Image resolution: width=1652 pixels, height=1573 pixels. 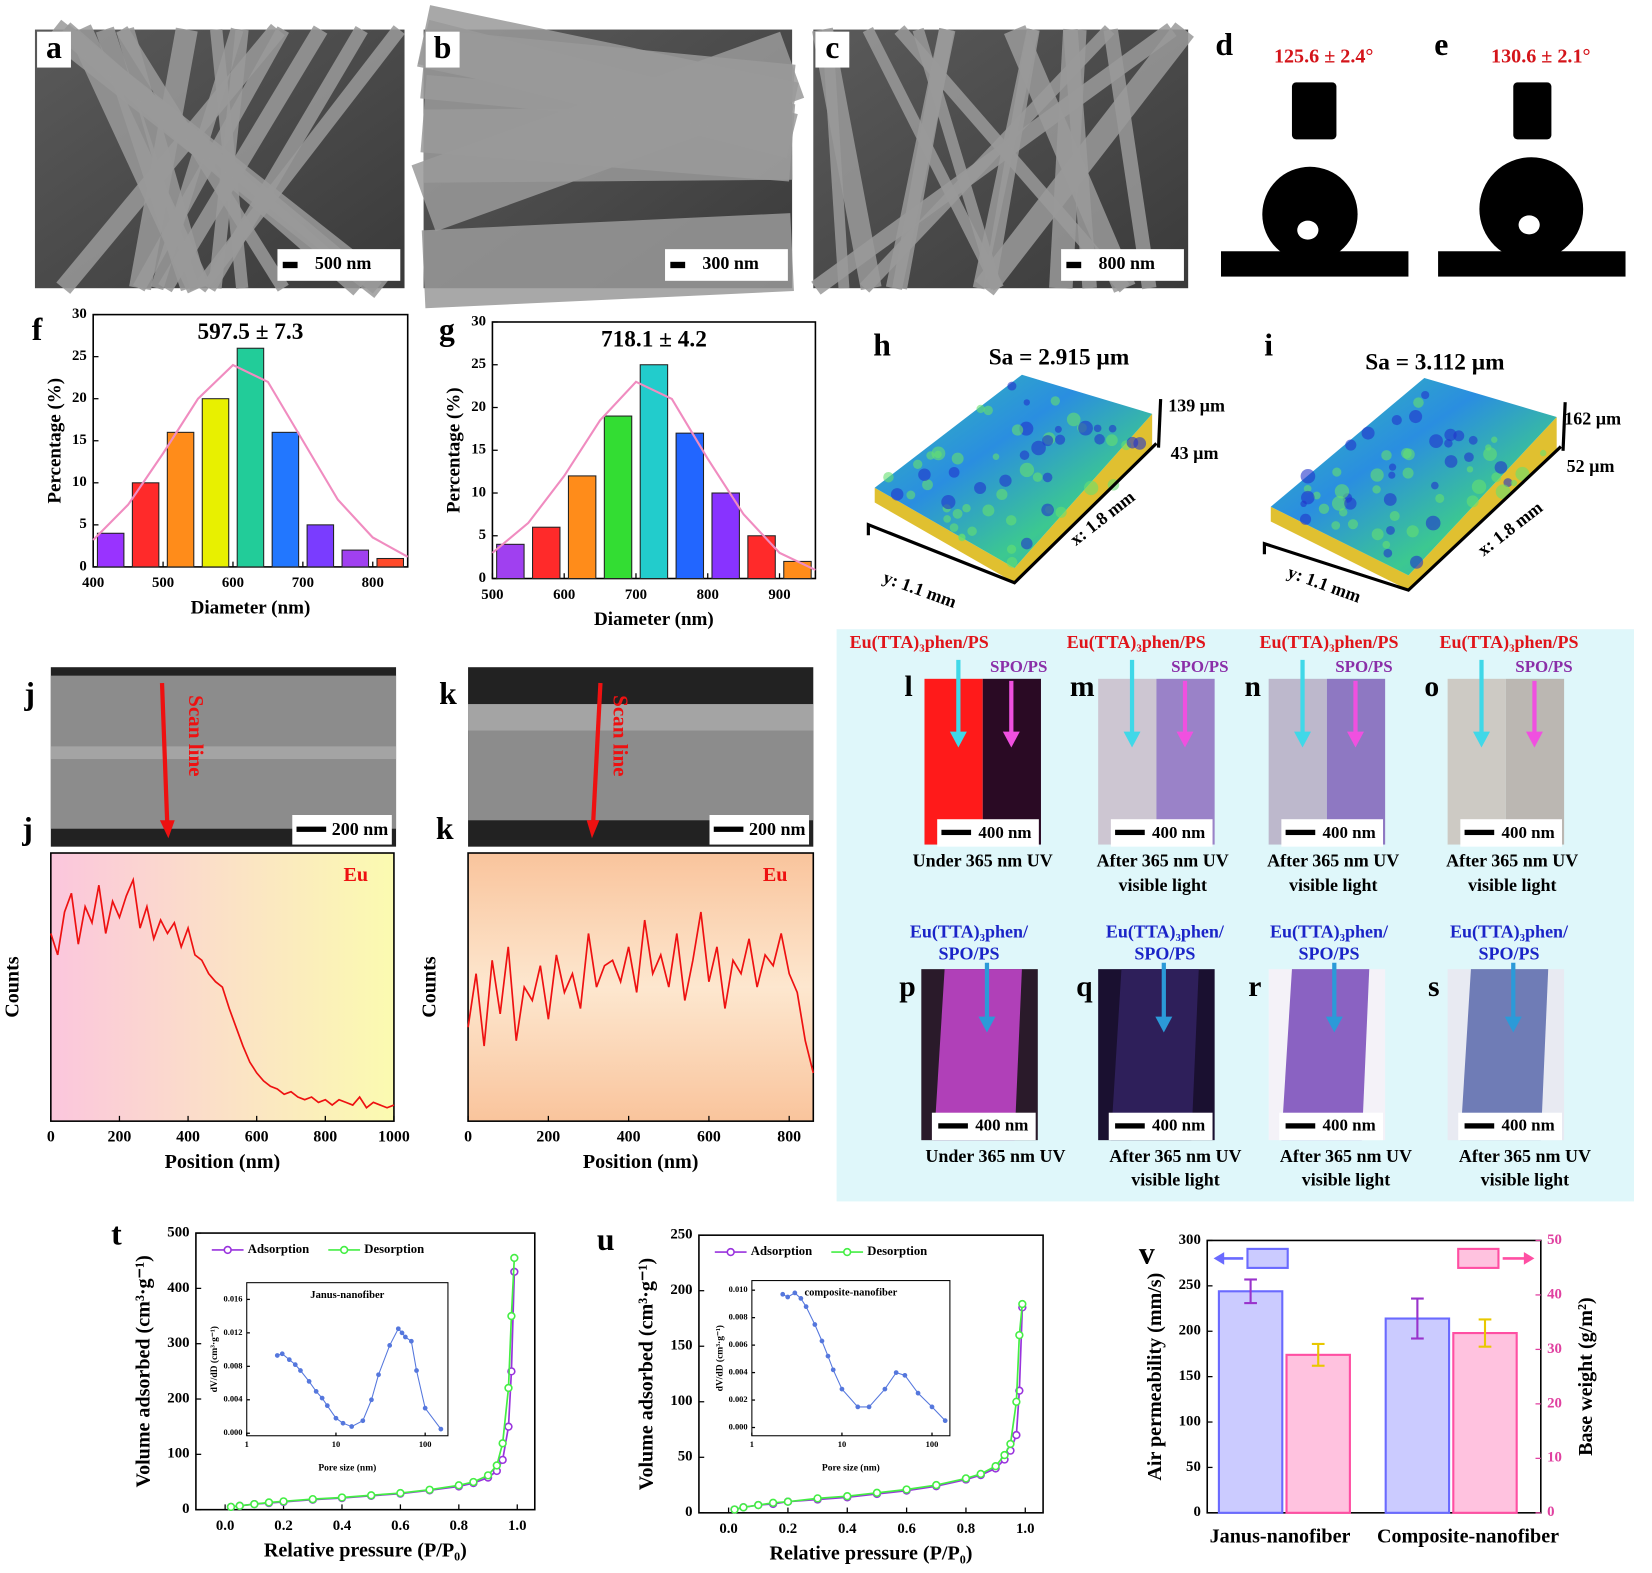 I want to click on droplet-highlight, so click(x=1529, y=225).